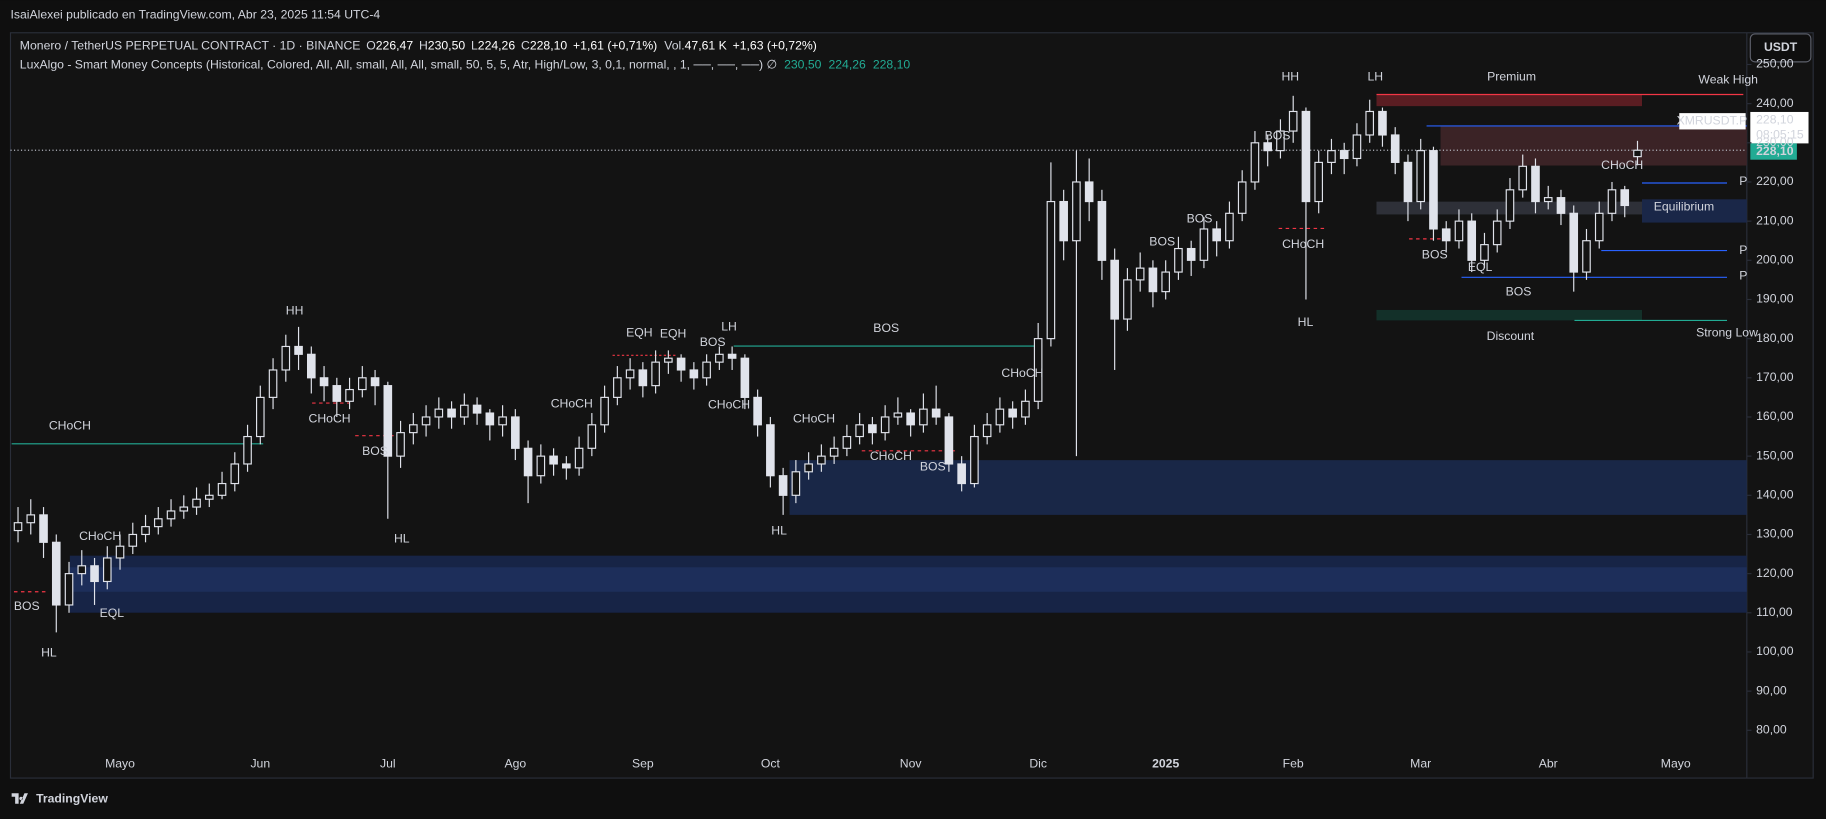  Describe the element at coordinates (1593, 145) in the screenshot. I see `supply-zone` at that location.